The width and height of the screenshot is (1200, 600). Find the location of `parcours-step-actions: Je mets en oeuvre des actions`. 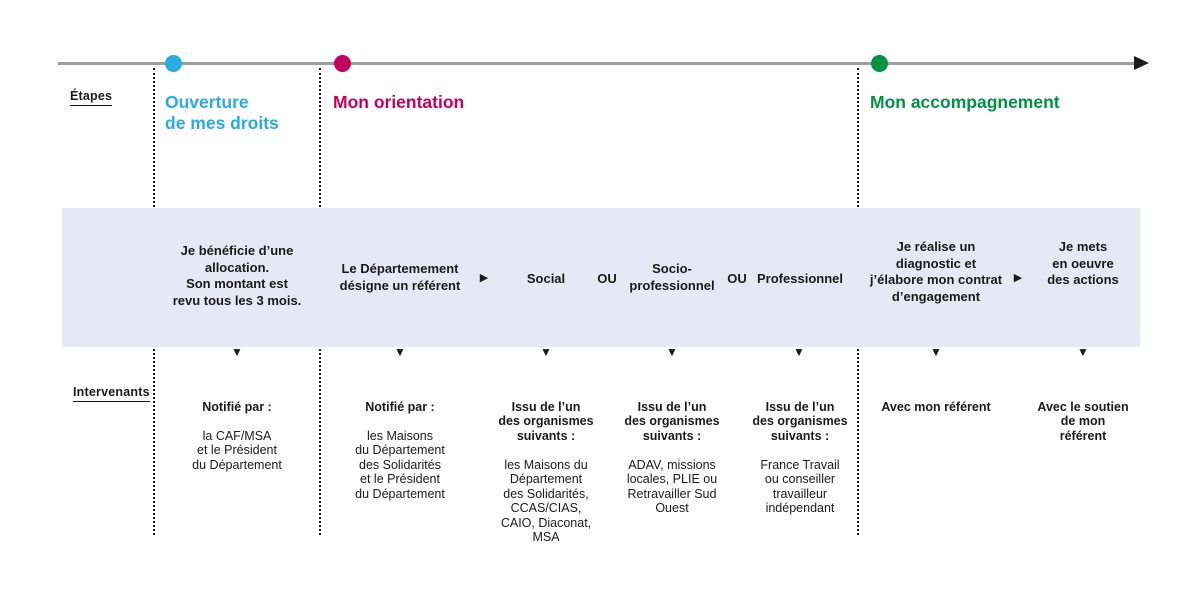

parcours-step-actions: Je mets en oeuvre des actions is located at coordinates (1083, 263).